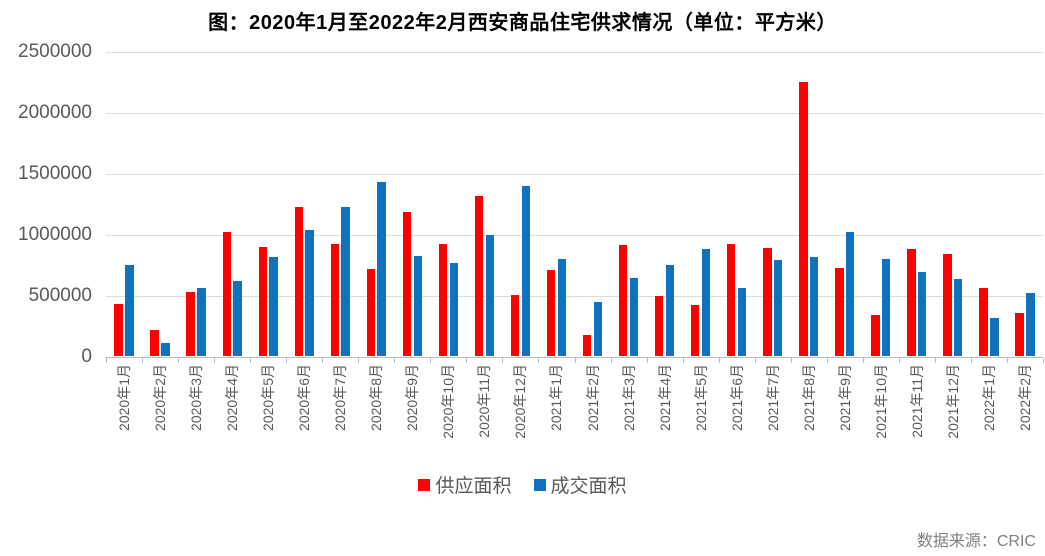 Image resolution: width=1045 pixels, height=556 pixels. I want to click on x-tick-label: 2020年2月, so click(160, 397).